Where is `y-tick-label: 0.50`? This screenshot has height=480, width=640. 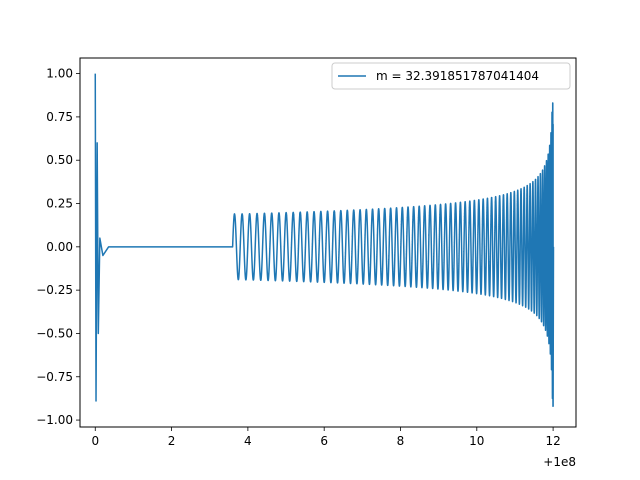
y-tick-label: 0.50 is located at coordinates (59, 160).